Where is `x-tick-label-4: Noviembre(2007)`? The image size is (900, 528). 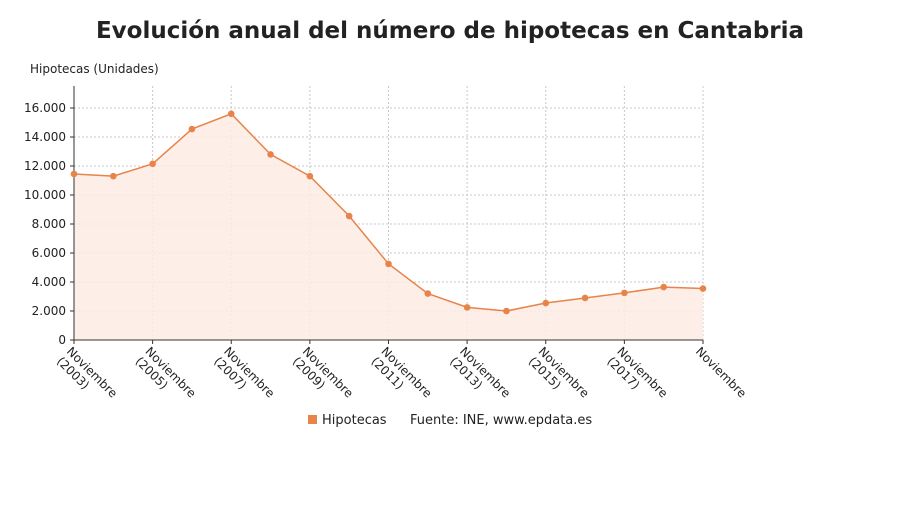 x-tick-label-4: Noviembre(2007) is located at coordinates (244, 377).